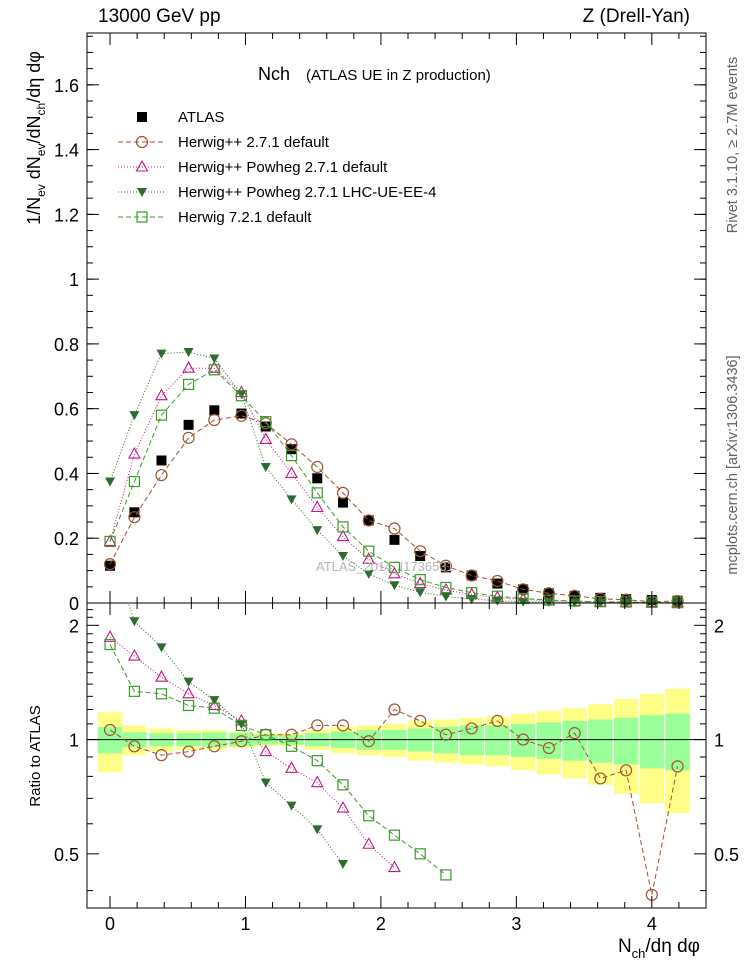 The width and height of the screenshot is (746, 972). Describe the element at coordinates (283, 167) in the screenshot. I see `legend-entry: Herwig++ Powheg 2.7.1 default` at that location.